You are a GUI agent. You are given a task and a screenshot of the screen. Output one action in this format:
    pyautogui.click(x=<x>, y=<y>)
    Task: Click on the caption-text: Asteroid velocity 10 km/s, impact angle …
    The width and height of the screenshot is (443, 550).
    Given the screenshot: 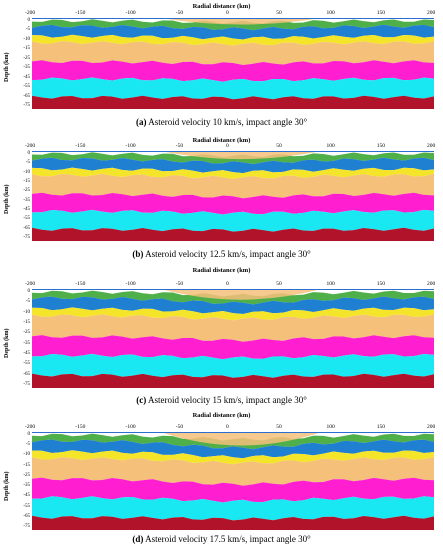 What is the action you would take?
    pyautogui.click(x=228, y=122)
    